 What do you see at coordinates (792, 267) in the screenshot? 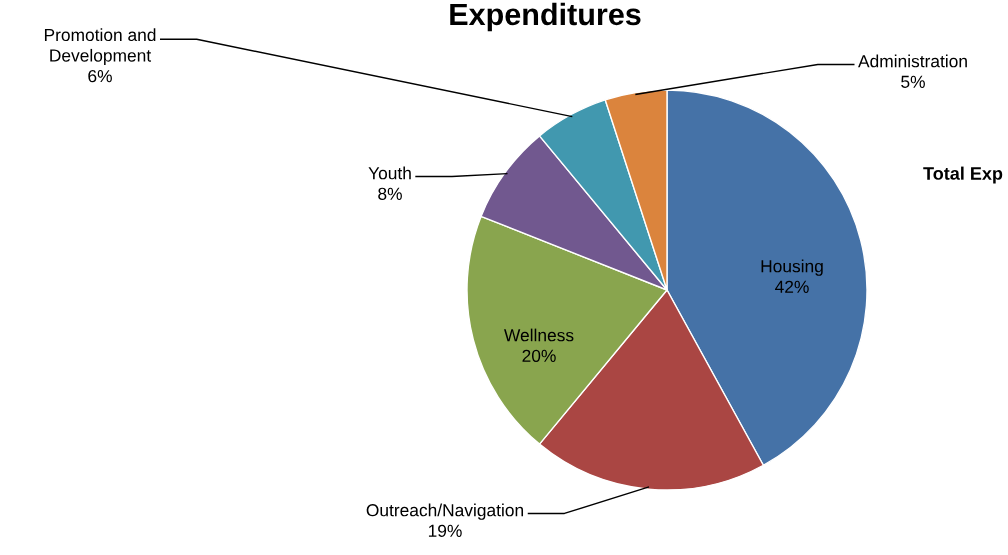
I see `slice-label: Housing` at bounding box center [792, 267].